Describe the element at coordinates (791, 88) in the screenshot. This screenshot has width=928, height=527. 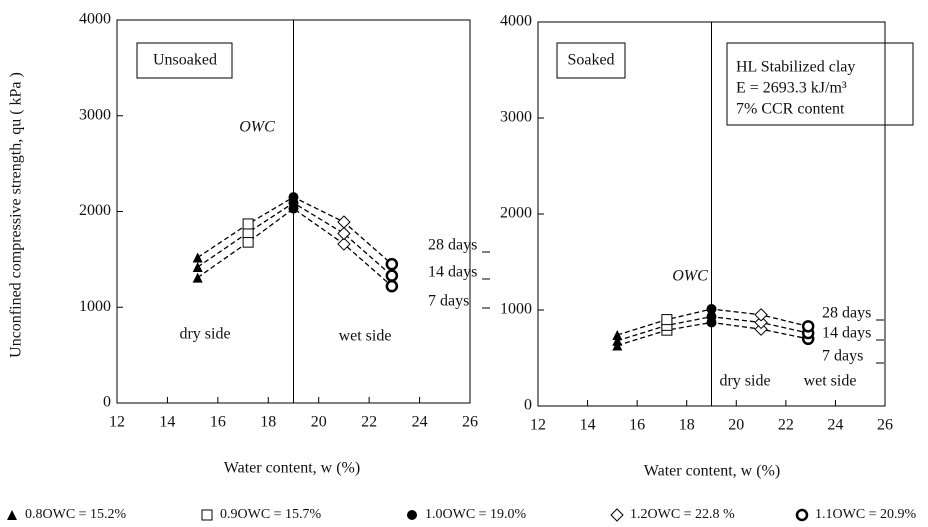
I see `info-text: E = 2693.3 kJ/m³` at that location.